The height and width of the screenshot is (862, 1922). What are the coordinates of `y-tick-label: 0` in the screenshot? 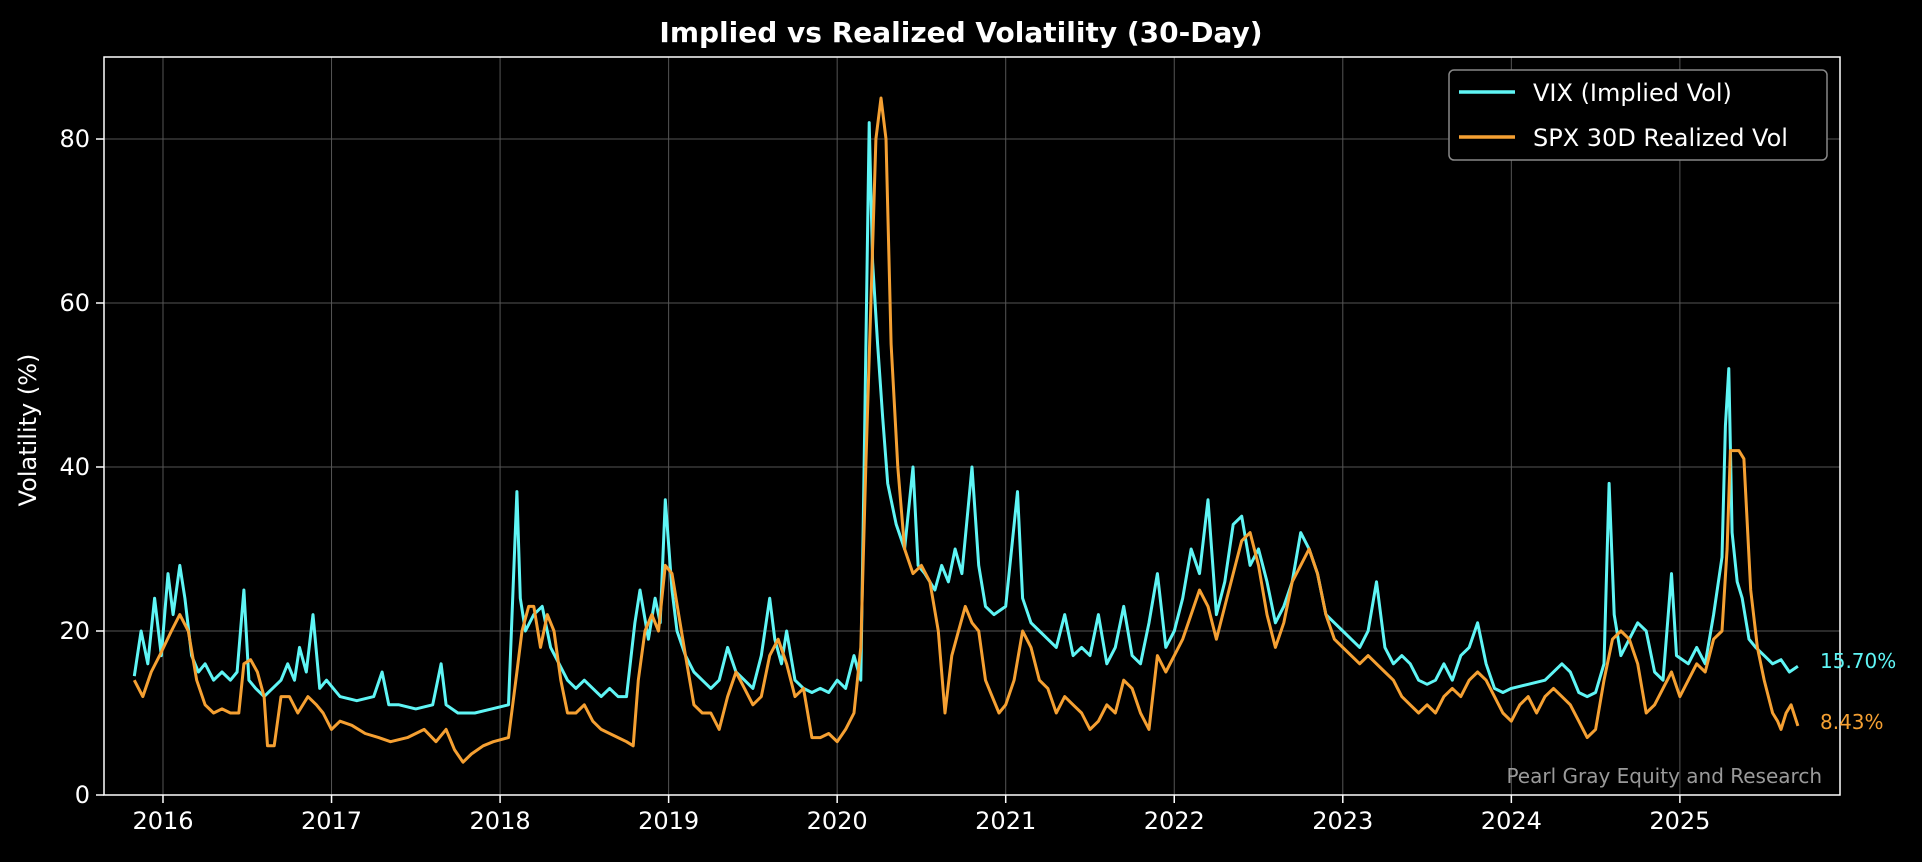 It's located at (82, 795).